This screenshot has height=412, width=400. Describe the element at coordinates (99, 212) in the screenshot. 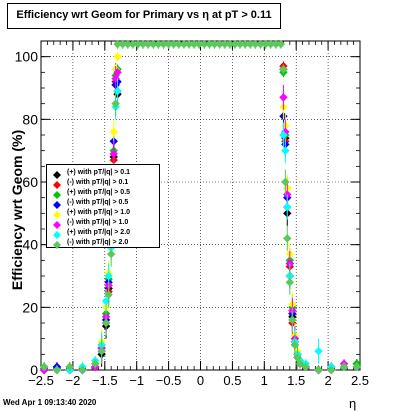

I see `legend-label: (+) with pT/|q| > 1.0` at that location.